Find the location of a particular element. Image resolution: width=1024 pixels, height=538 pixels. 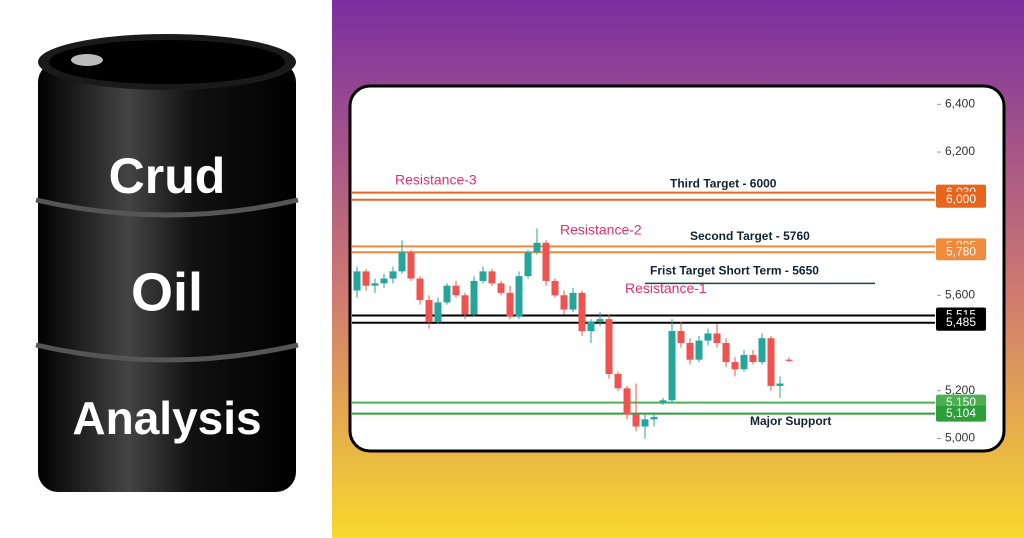

y-tick-label: 5,000 is located at coordinates (960, 438).